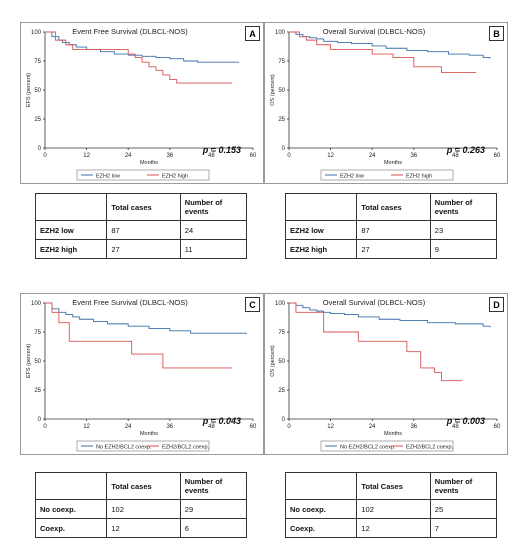 The width and height of the screenshot is (521, 550). Describe the element at coordinates (141, 207) in the screenshot. I see `table-header-row: Total cases Number of events` at that location.